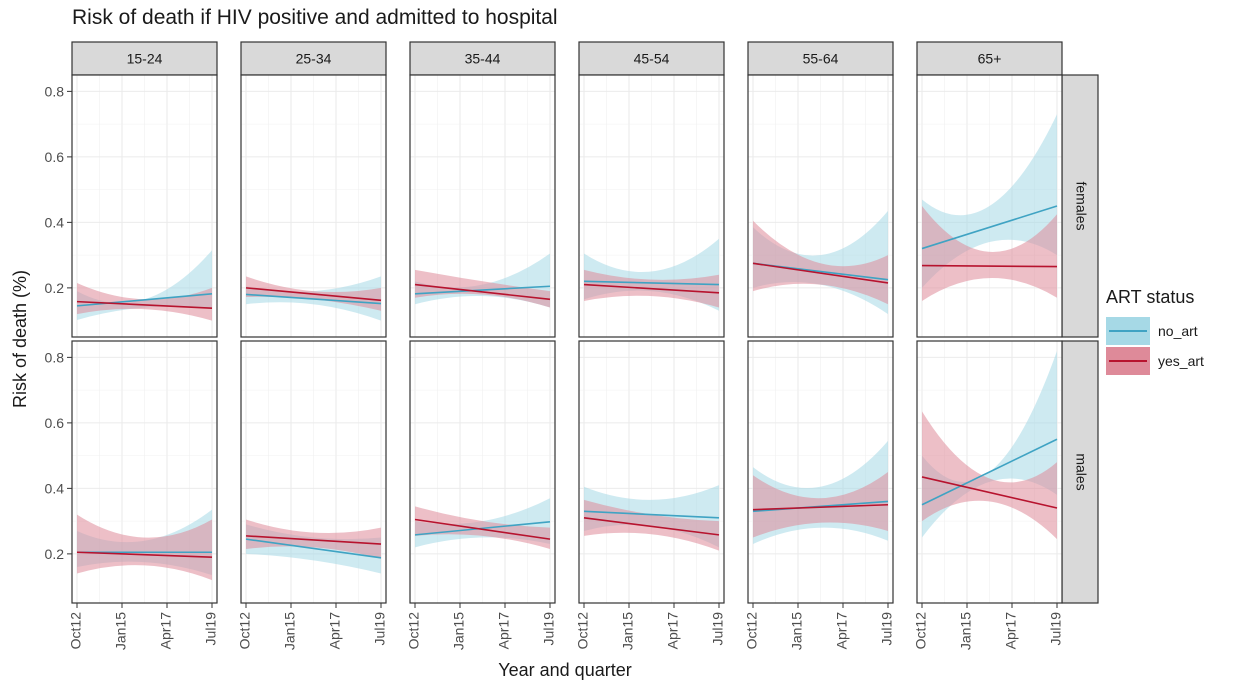 This screenshot has height=682, width=1239. I want to click on strip-label-65plus: 65+, so click(990, 59).